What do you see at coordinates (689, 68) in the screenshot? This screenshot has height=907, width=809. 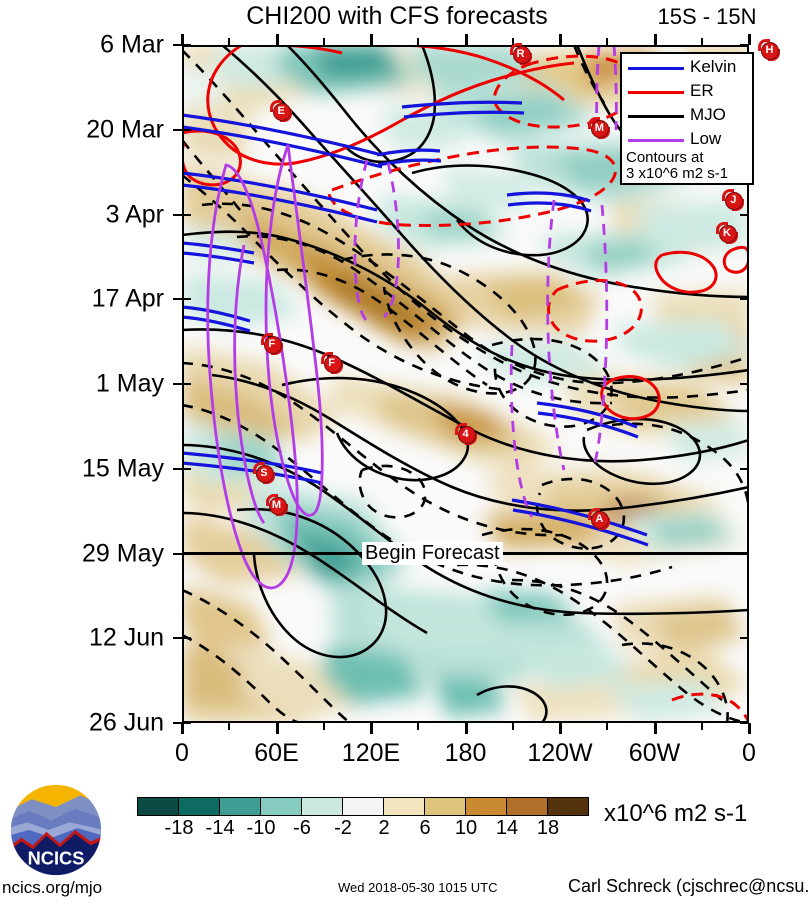 I see `legend-item-kelvin: Kelvin` at bounding box center [689, 68].